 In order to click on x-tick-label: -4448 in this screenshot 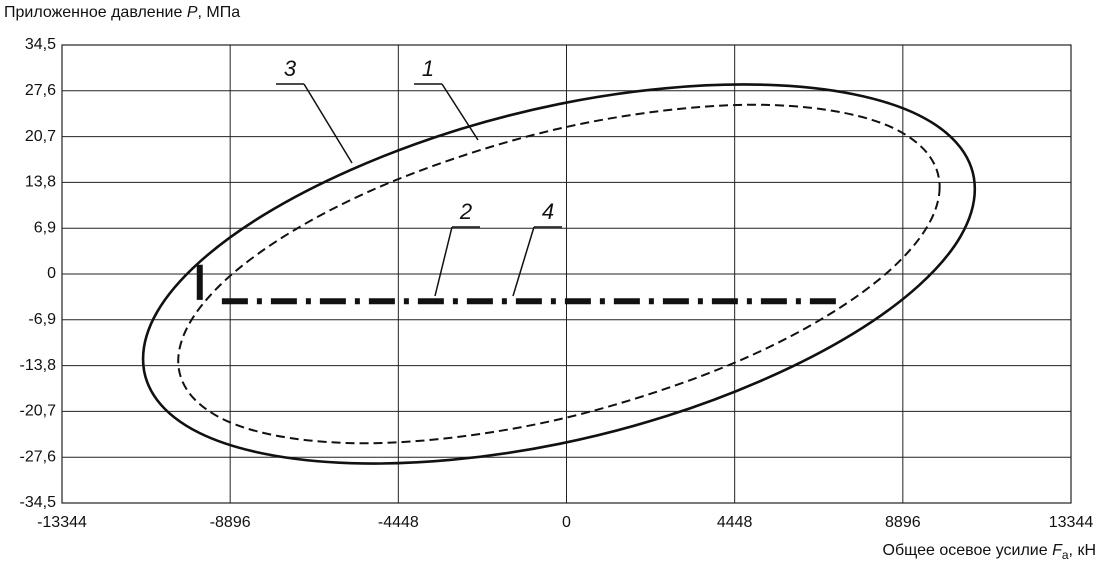, I will do `click(398, 522)`.